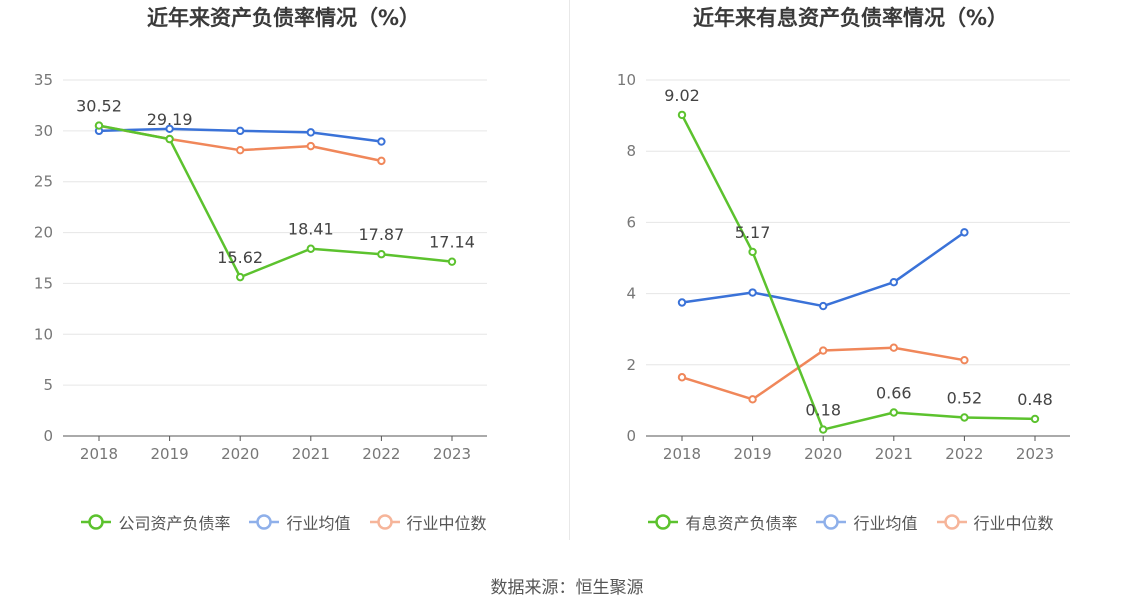  Describe the element at coordinates (43, 283) in the screenshot. I see `y-tick-label: 15` at that location.